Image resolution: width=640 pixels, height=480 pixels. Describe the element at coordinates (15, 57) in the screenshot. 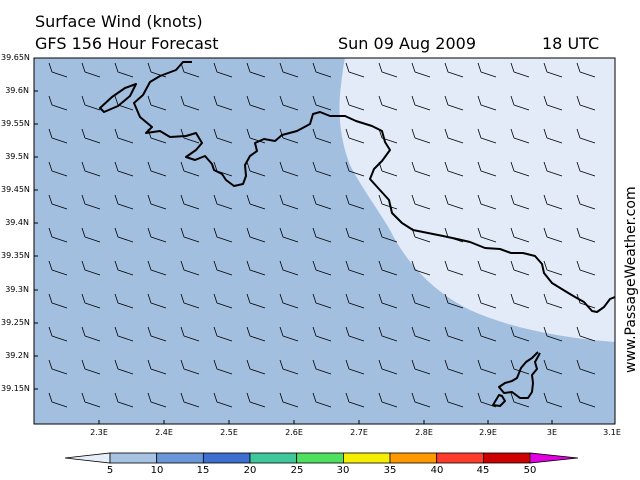

I see `lat-label: 39.65N` at that location.